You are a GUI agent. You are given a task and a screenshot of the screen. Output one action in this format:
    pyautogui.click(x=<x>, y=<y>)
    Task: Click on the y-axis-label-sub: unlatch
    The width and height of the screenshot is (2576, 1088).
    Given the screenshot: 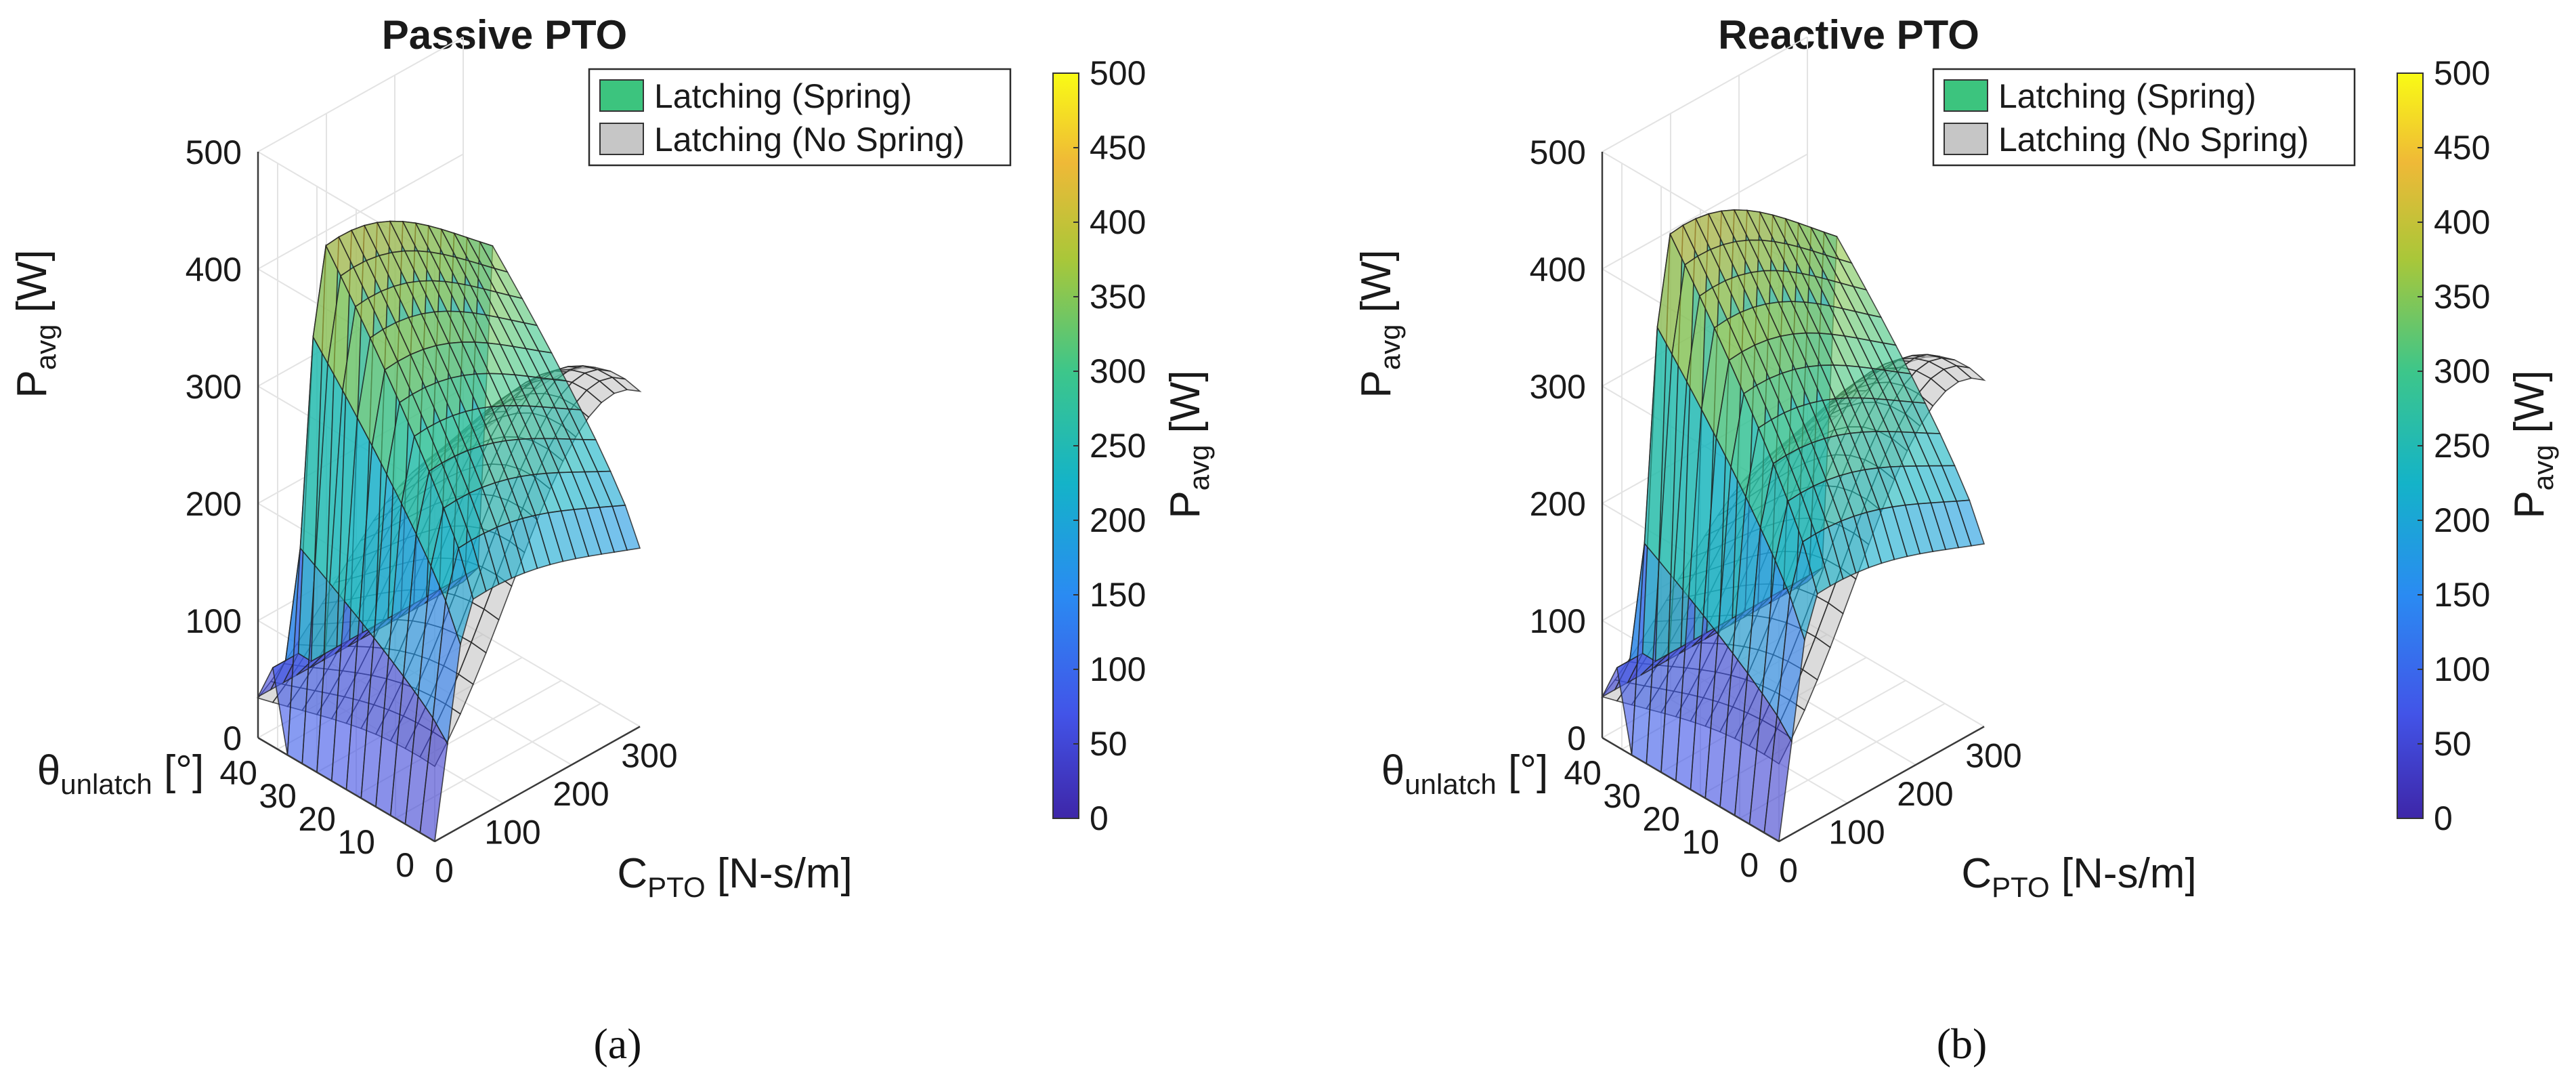 What is the action you would take?
    pyautogui.click(x=106, y=784)
    